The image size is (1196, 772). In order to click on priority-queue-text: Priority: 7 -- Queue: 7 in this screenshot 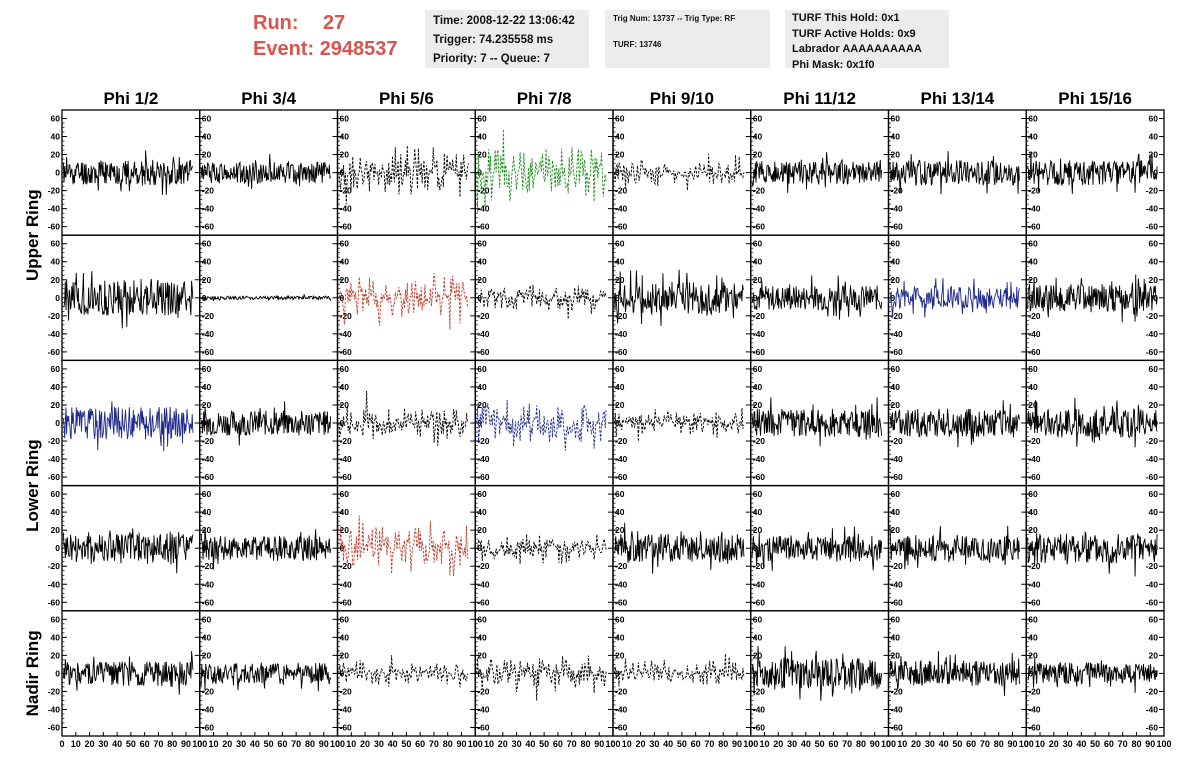, I will do `click(491, 59)`.